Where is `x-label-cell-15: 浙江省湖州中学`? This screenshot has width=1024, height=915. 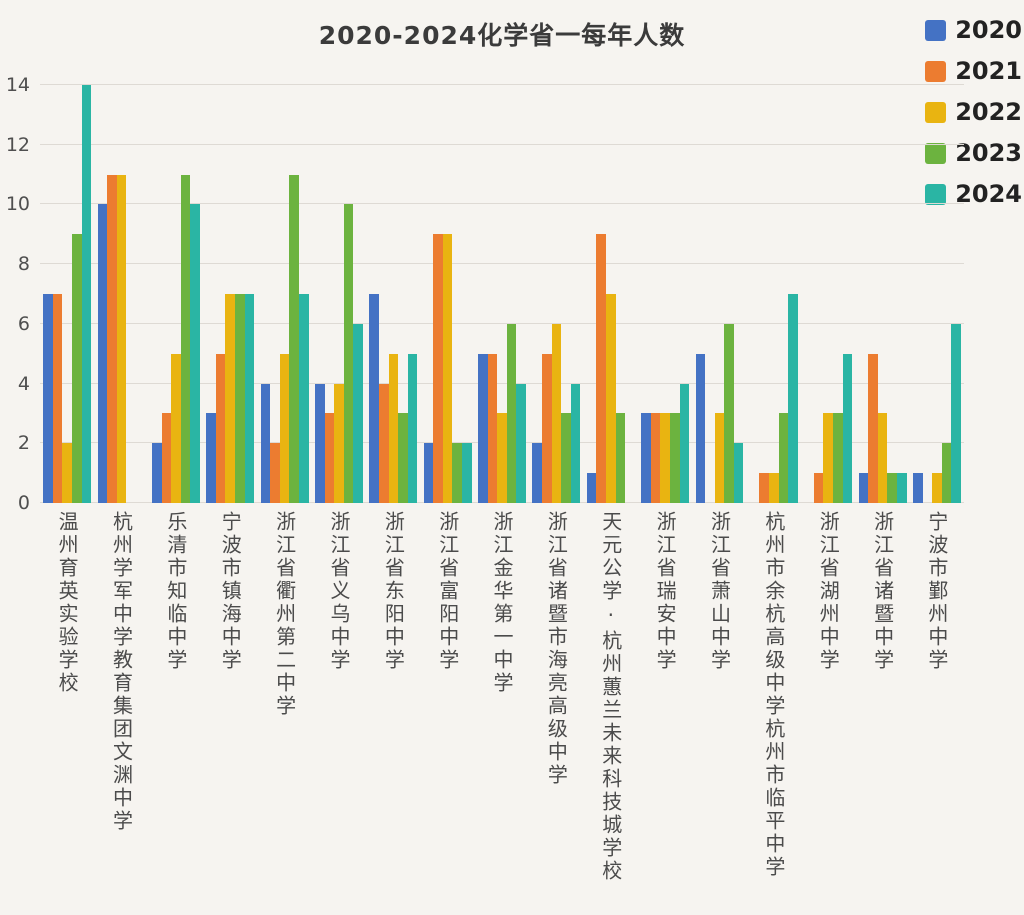 x-label-cell-15: 浙江省湖州中学 is located at coordinates (828, 713).